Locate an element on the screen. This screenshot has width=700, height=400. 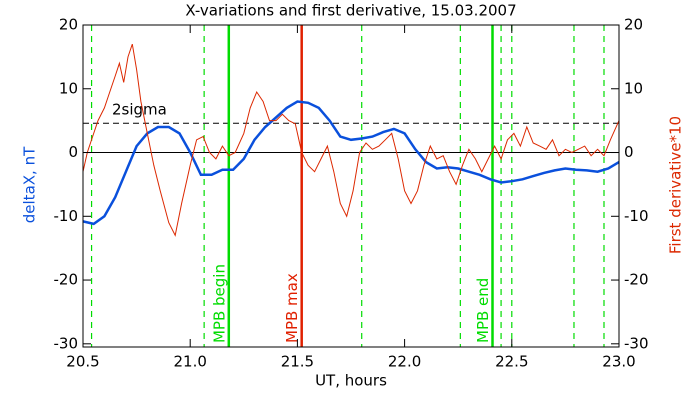
y-tick-label: -30 is located at coordinates (66, 343).